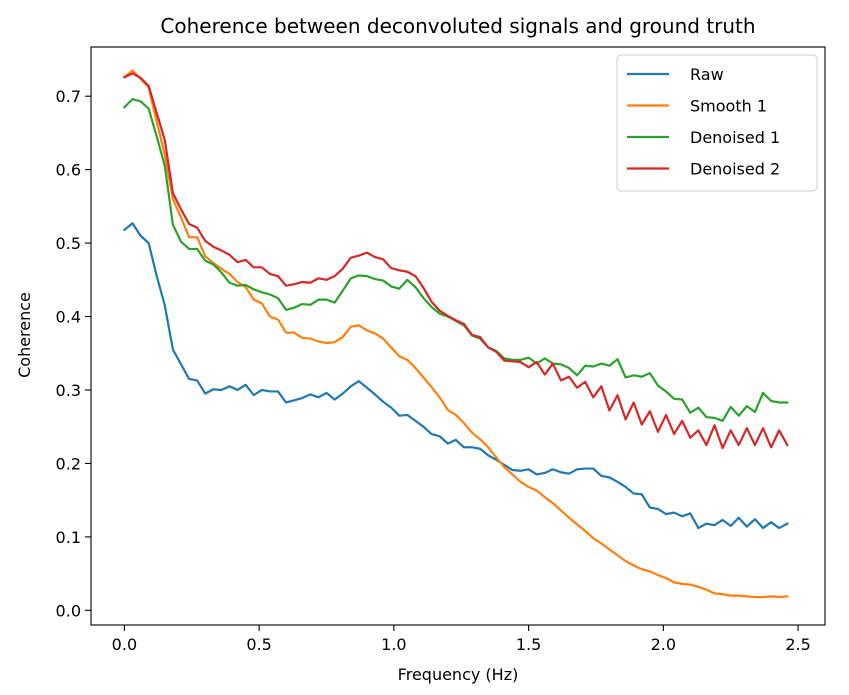  I want to click on x-axis-label: Frequency (Hz), so click(458, 674).